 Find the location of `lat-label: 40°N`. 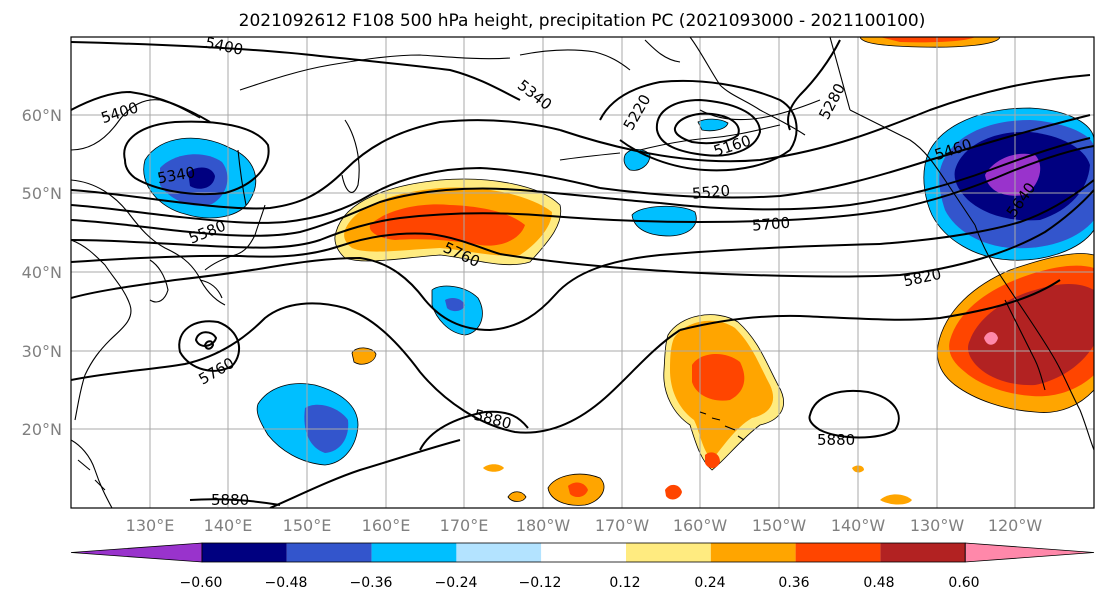

lat-label: 40°N is located at coordinates (42, 272).